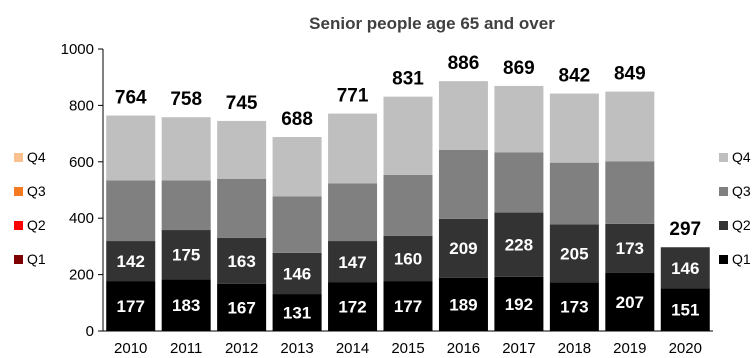  What do you see at coordinates (186, 205) in the screenshot?
I see `bar-segment-q3-2011` at bounding box center [186, 205].